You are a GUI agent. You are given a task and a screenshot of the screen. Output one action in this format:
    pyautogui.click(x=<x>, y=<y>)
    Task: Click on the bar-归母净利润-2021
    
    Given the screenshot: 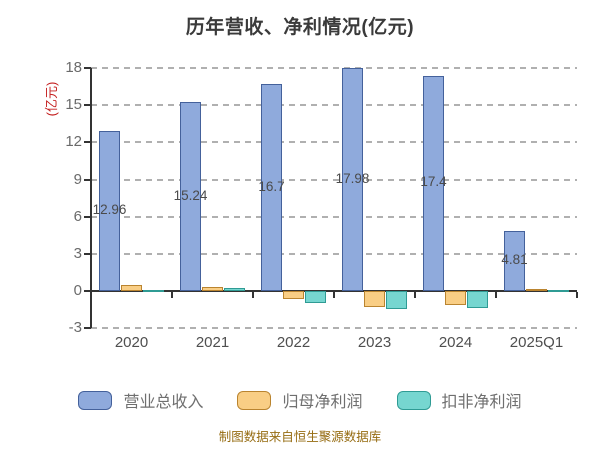 What is the action you would take?
    pyautogui.click(x=212, y=288)
    